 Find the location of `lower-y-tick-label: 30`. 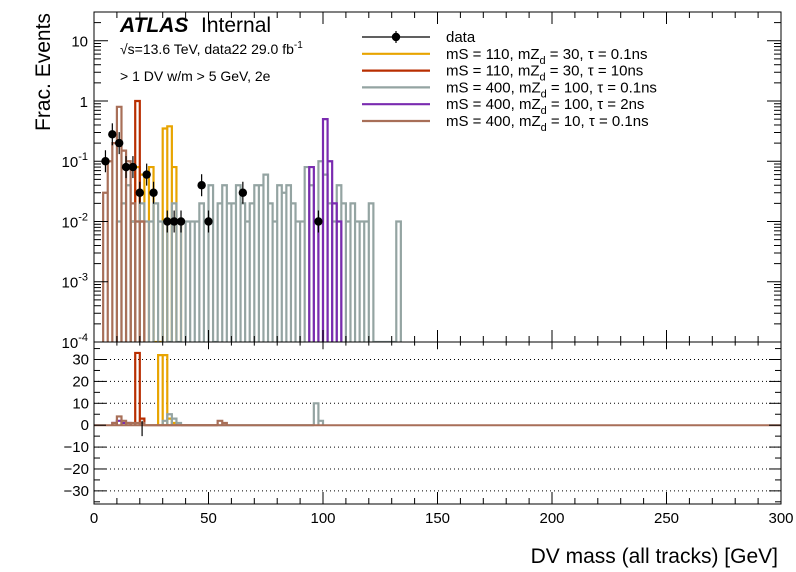

lower-y-tick-label: 30 is located at coordinates (80, 360).